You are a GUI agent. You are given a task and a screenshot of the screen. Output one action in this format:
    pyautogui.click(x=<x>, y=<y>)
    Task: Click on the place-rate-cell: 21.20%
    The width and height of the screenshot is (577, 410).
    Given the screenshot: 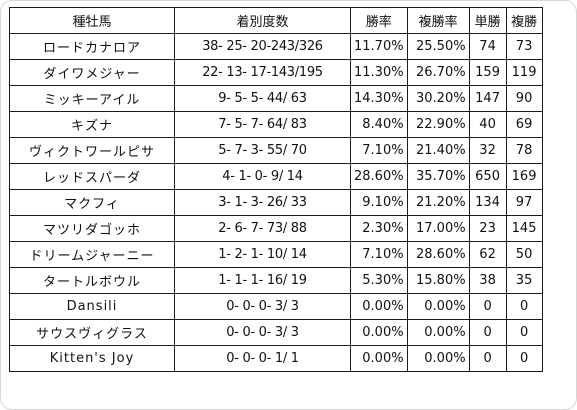 What is the action you would take?
    pyautogui.click(x=438, y=202)
    